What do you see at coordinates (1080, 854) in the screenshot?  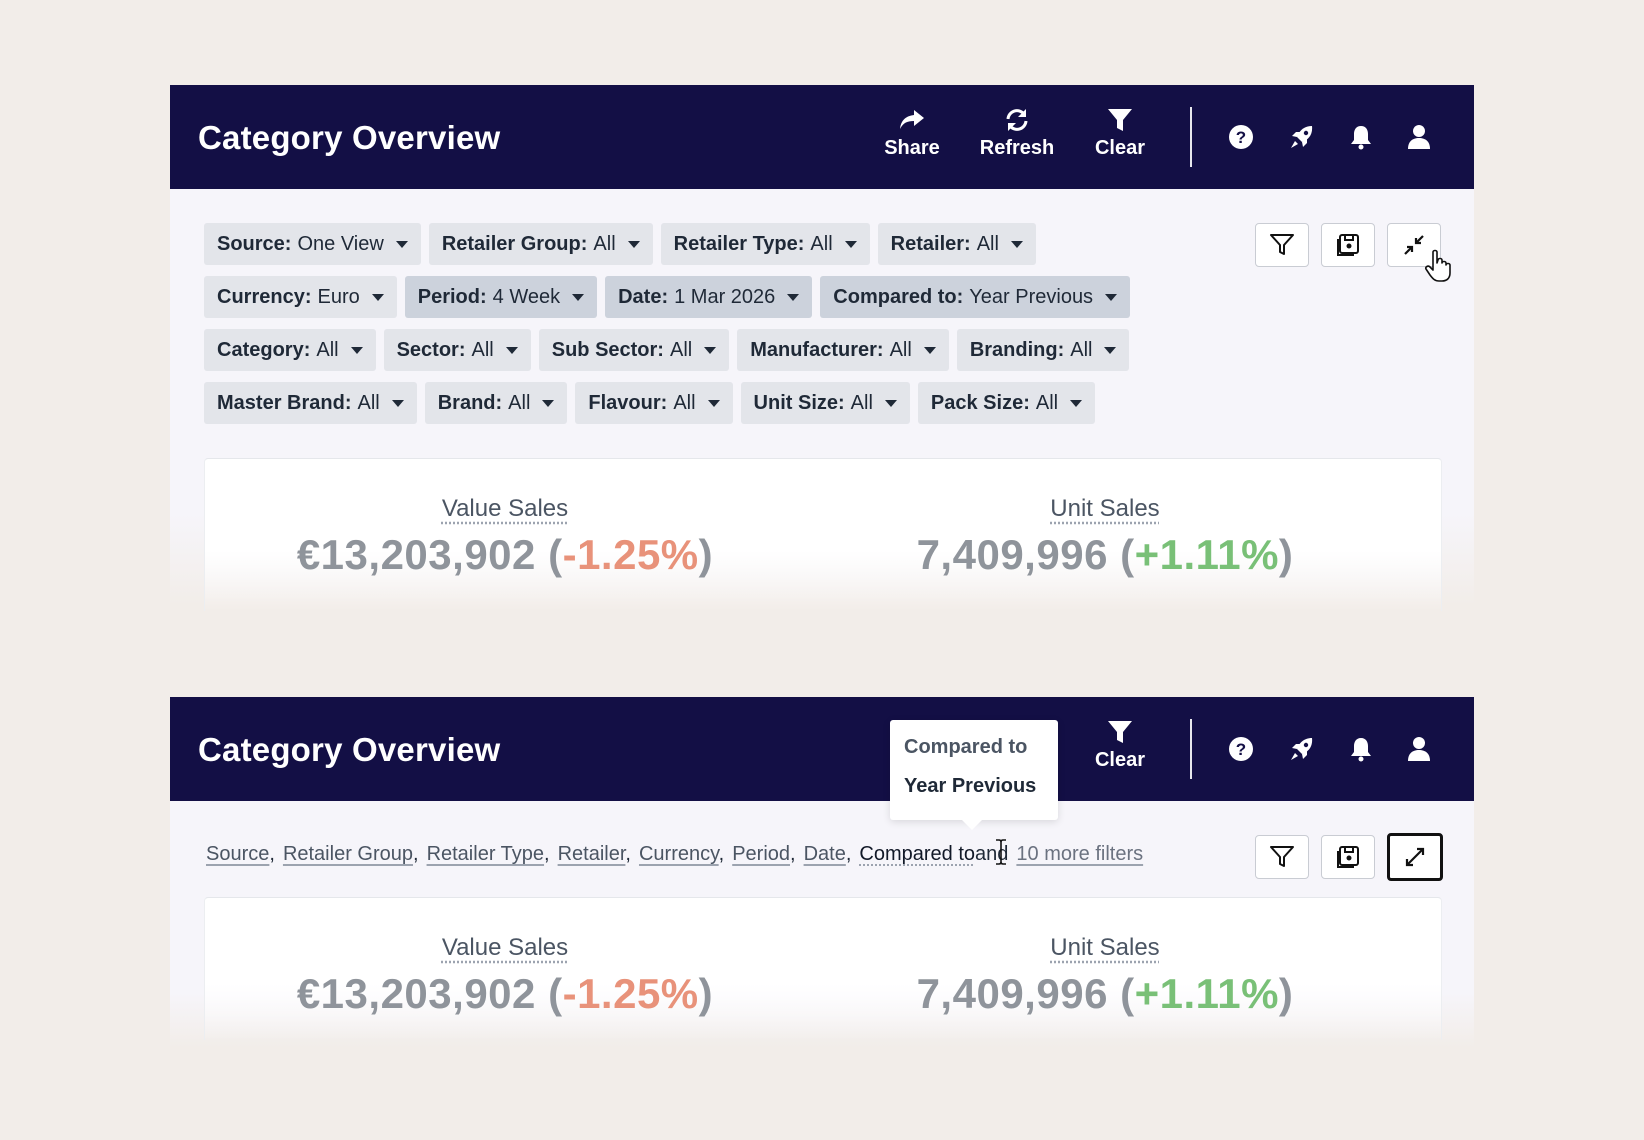 I see `more-filters-link: 10 more filters` at bounding box center [1080, 854].